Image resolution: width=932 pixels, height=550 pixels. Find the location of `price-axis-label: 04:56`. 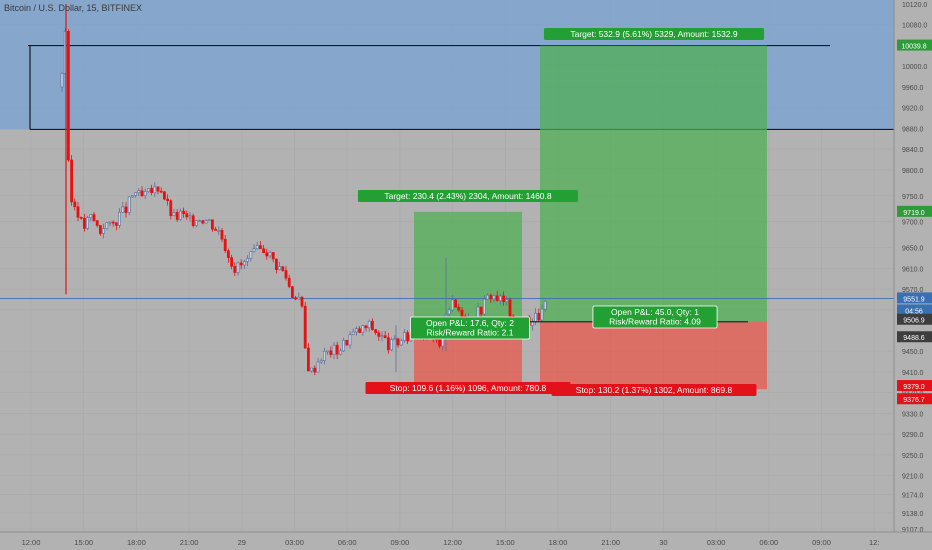

price-axis-label: 04:56 is located at coordinates (914, 310).